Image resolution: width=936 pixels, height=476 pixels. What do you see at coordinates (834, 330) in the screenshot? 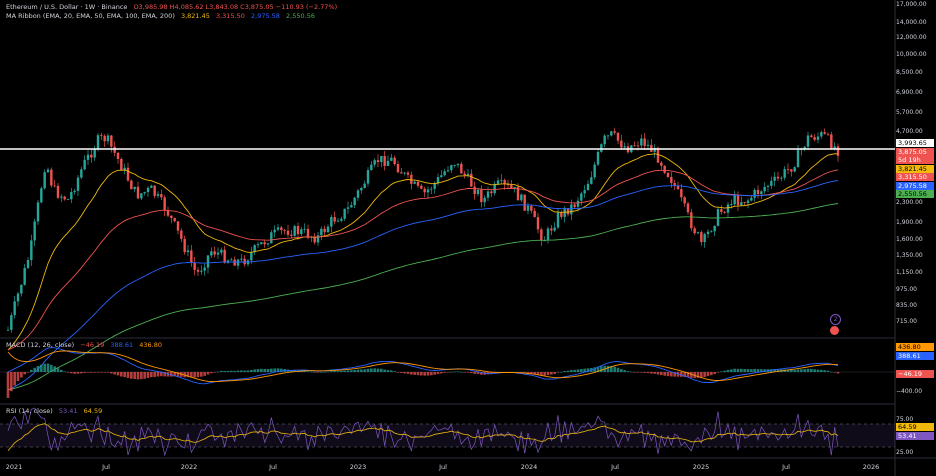
I see `earnings-icon` at bounding box center [834, 330].